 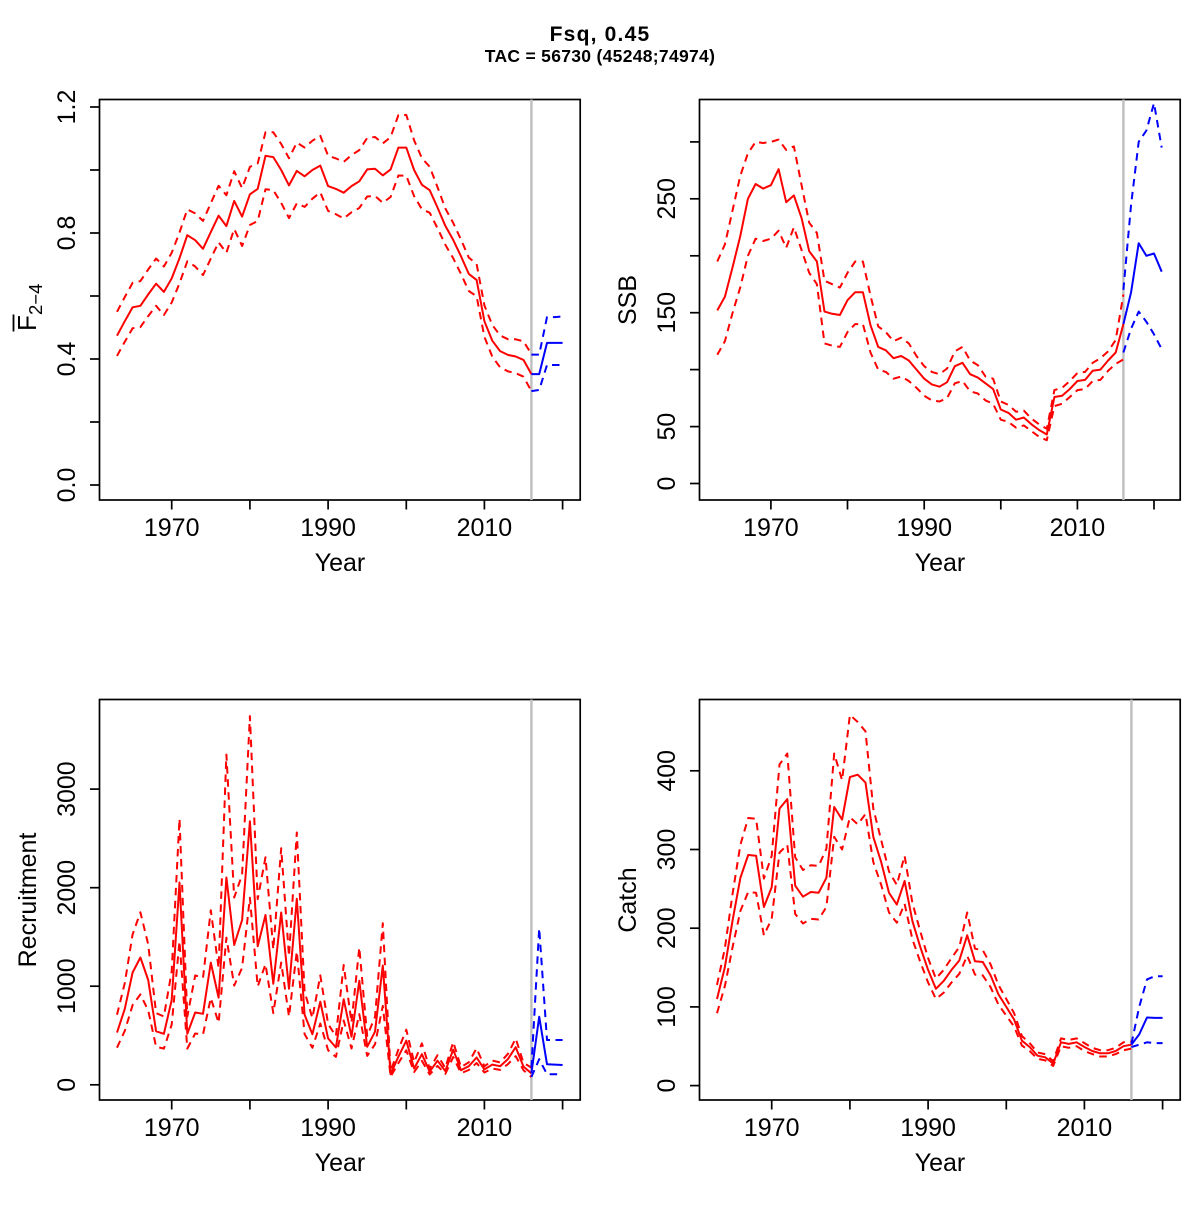 What do you see at coordinates (667, 1007) in the screenshot?
I see `svg-text: 100` at bounding box center [667, 1007].